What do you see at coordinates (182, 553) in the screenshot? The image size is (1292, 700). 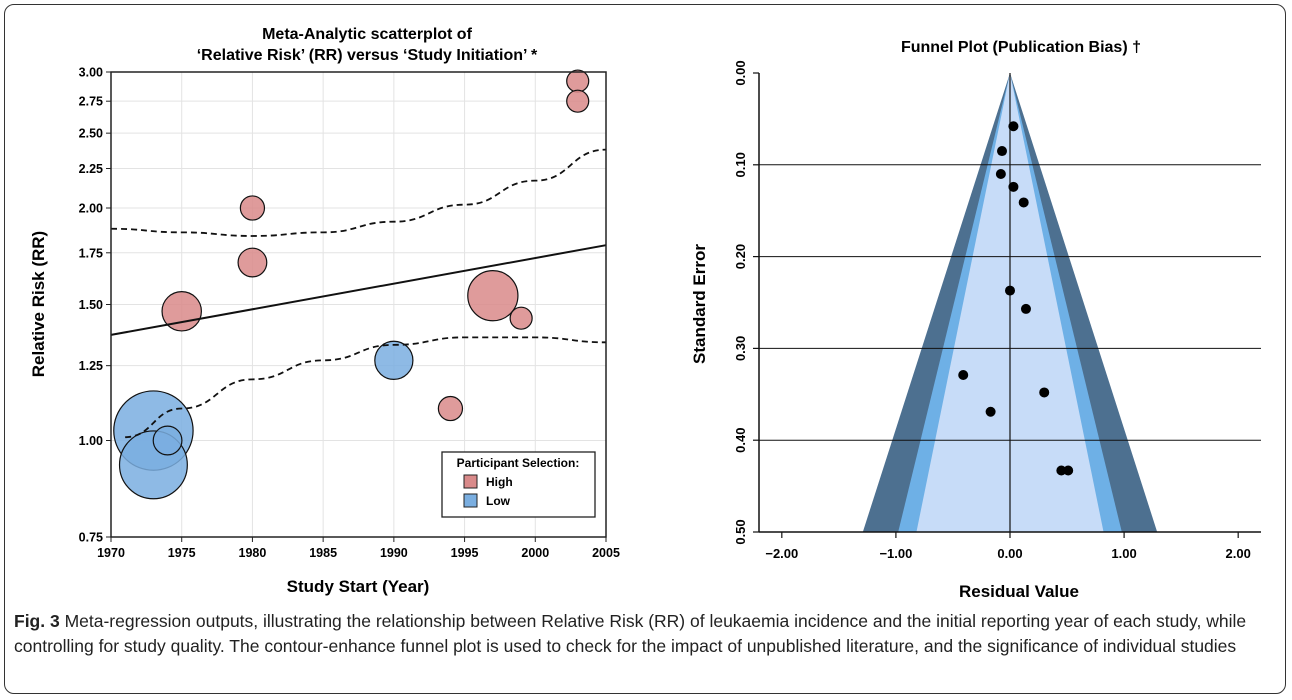 I see `chart1-x-tick-label: 1975` at bounding box center [182, 553].